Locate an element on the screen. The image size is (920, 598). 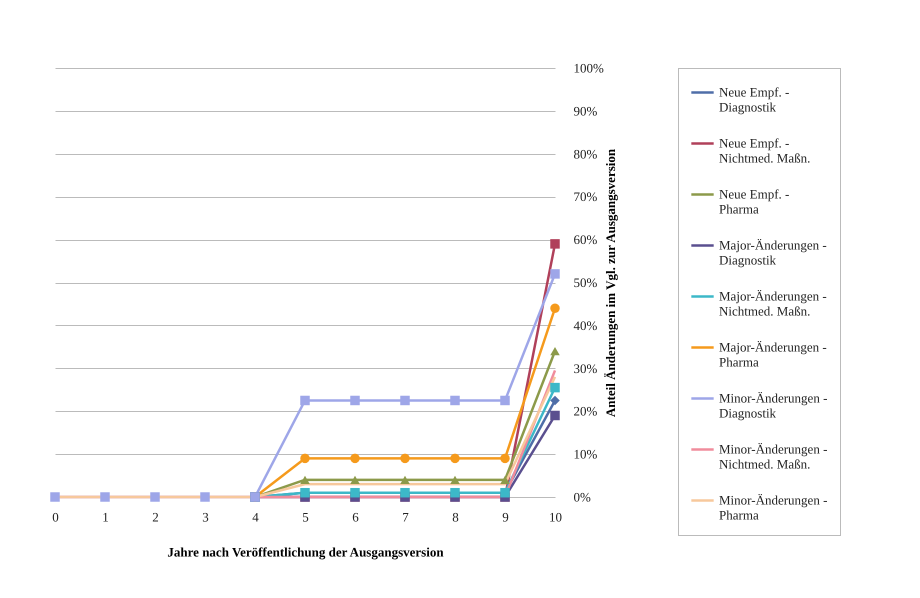
legend-label: Major-Änderungen - Nichtmed. Maßn. is located at coordinates (773, 303).